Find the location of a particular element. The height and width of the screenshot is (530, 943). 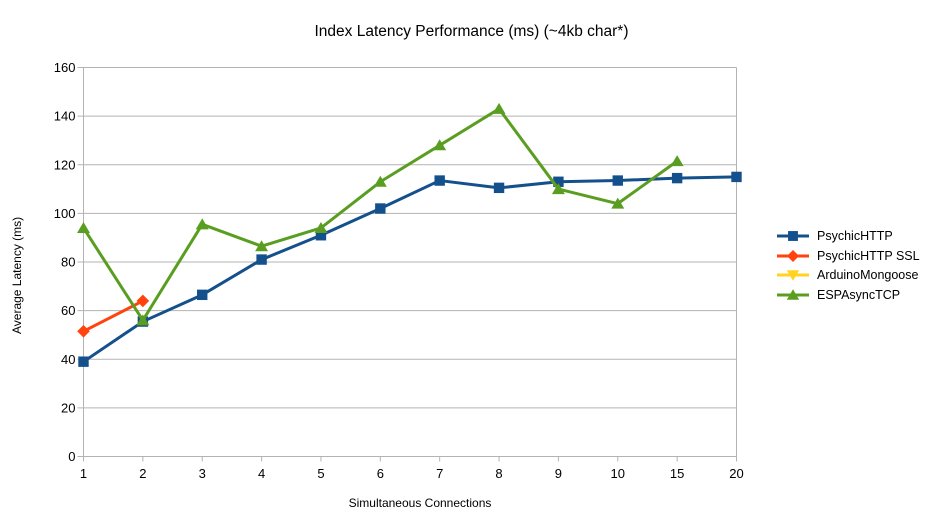

legend-marker-triangle-down-icon is located at coordinates (793, 275).